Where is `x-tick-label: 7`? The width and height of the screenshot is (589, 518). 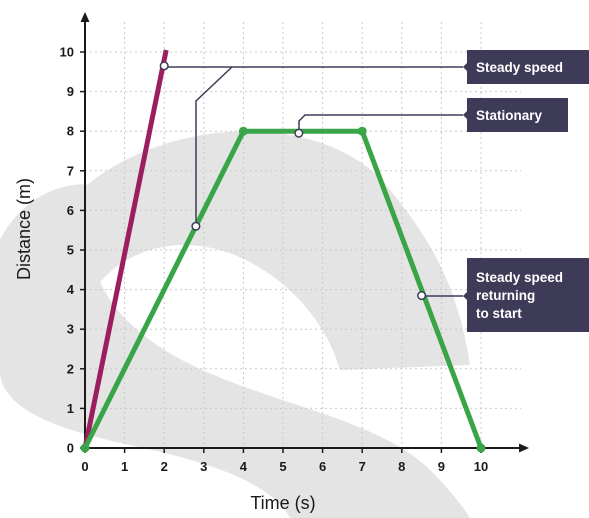
x-tick-label: 7 is located at coordinates (362, 466).